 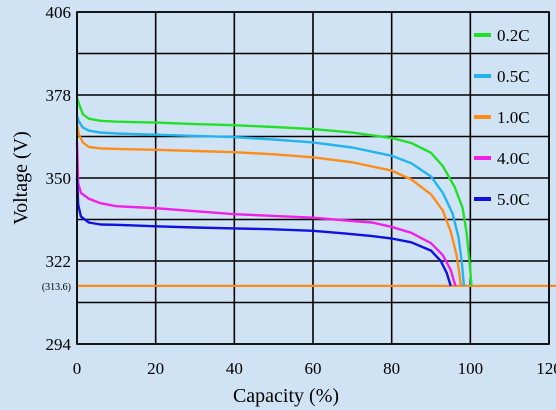 I want to click on y-tick-label: 406, so click(x=59, y=12).